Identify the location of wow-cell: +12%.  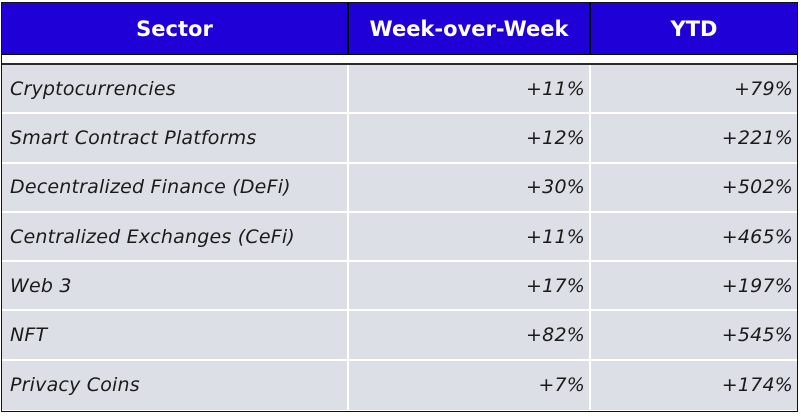
(470, 138).